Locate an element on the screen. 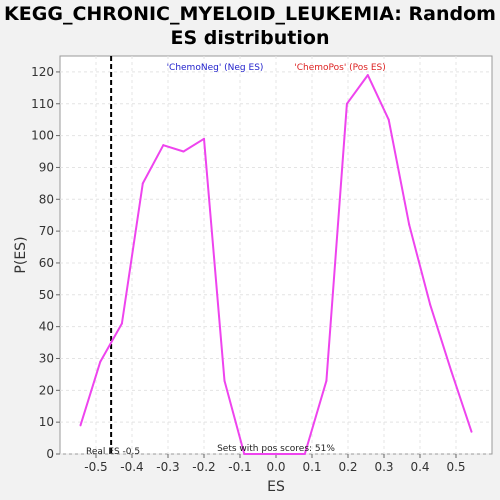  y-tick-label: 80 is located at coordinates (46, 199).